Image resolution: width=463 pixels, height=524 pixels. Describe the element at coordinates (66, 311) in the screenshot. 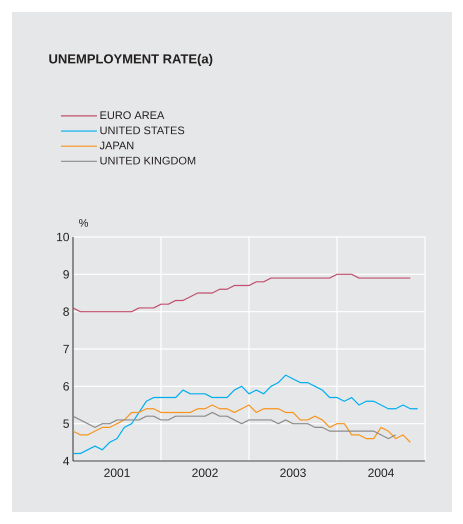

I see `y-tick-label: 8` at that location.